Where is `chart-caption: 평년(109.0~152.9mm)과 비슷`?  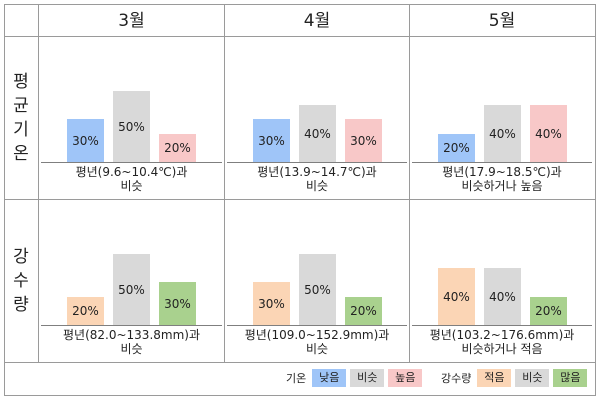 chart-caption: 평년(109.0~152.9mm)과 비슷 is located at coordinates (317, 342).